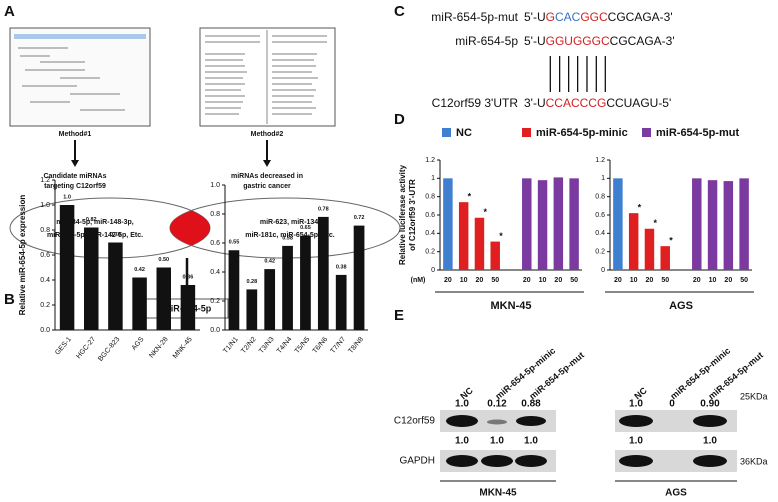 The width and height of the screenshot is (778, 502). I want to click on value-label: 0.36, so click(188, 277).